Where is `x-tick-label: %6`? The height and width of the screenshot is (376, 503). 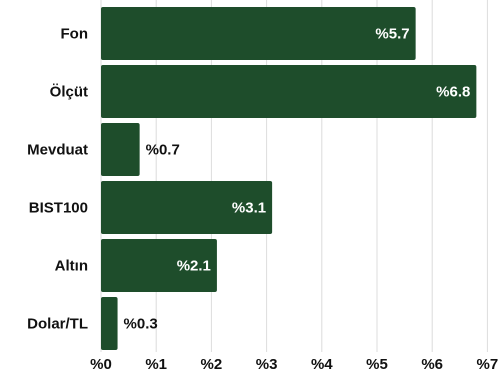
x-tick-label: %6 is located at coordinates (432, 364).